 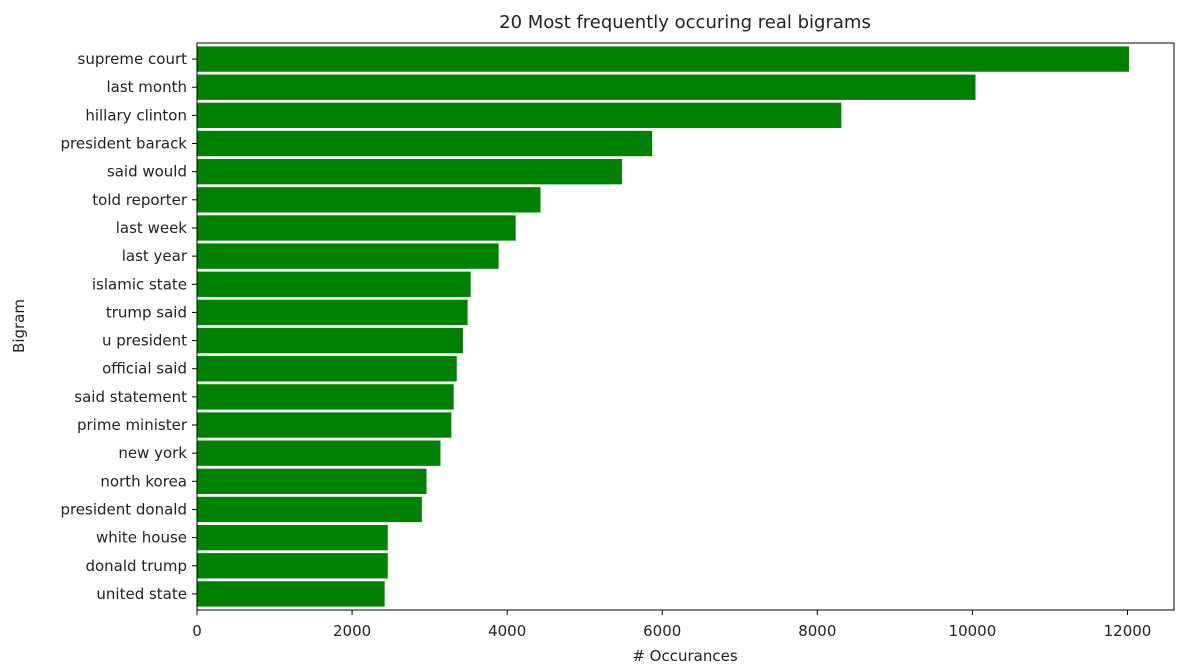 What do you see at coordinates (155, 256) in the screenshot?
I see `y-tick-label: last year` at bounding box center [155, 256].